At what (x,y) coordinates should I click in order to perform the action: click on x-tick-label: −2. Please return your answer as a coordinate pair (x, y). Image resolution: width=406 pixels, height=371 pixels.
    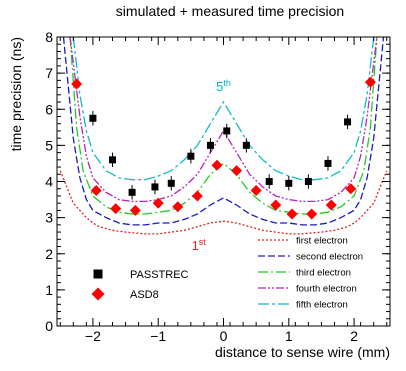
    Looking at the image, I should click on (93, 336).